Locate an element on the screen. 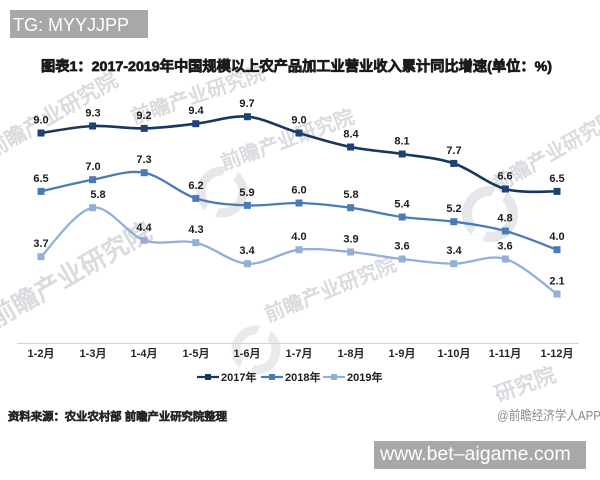 The image size is (600, 480). svg-text: 1-10月 is located at coordinates (453, 353).